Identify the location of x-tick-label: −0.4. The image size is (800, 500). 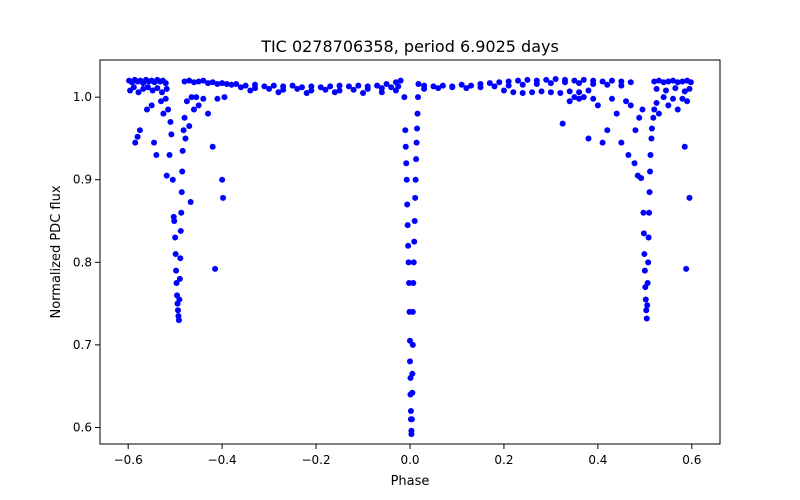
(222, 460).